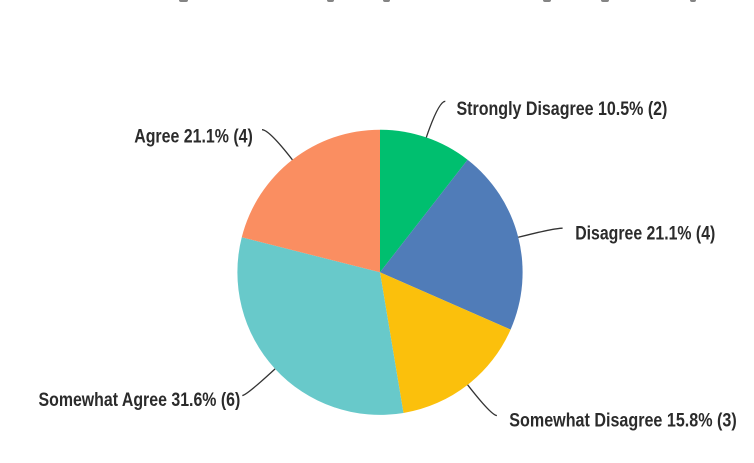 This screenshot has height=463, width=754. What do you see at coordinates (562, 109) in the screenshot?
I see `svg-text: Strongly Disagree 10.5% (2)` at bounding box center [562, 109].